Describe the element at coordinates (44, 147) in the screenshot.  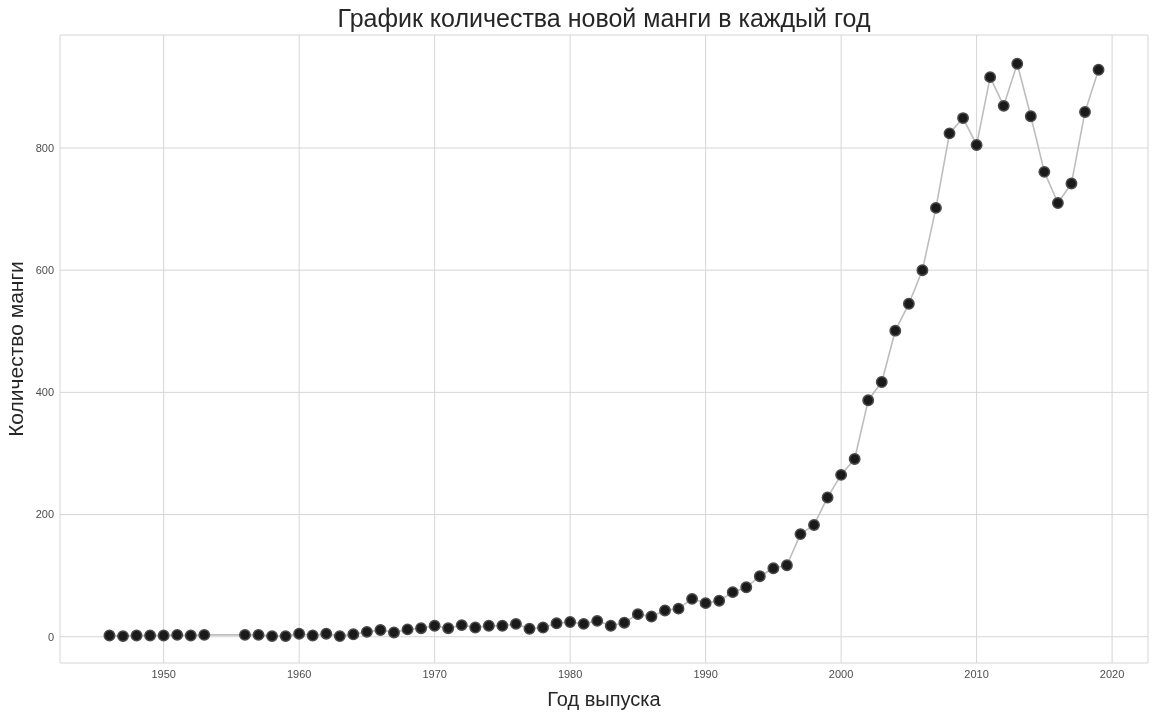
I see `y-tick-label: 800` at that location.